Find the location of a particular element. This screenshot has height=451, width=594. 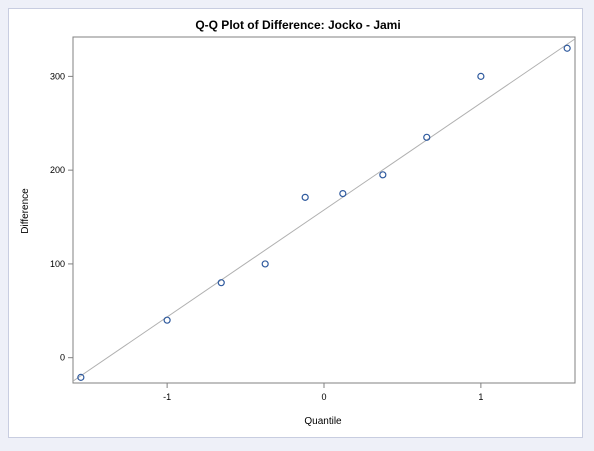

y-tick-label: 200 is located at coordinates (57, 170).